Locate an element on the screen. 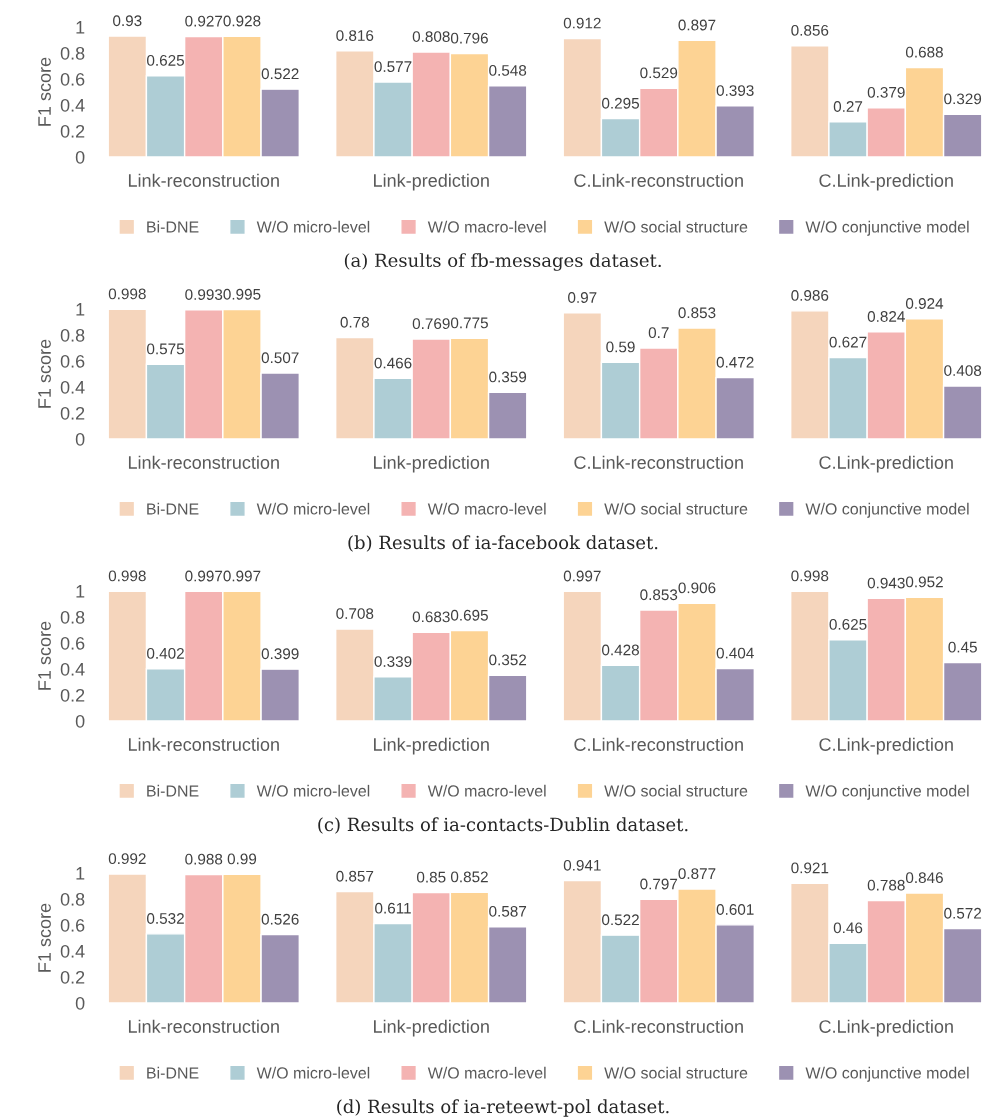 The image size is (1006, 1117). data-label: 0.824 is located at coordinates (886, 316).